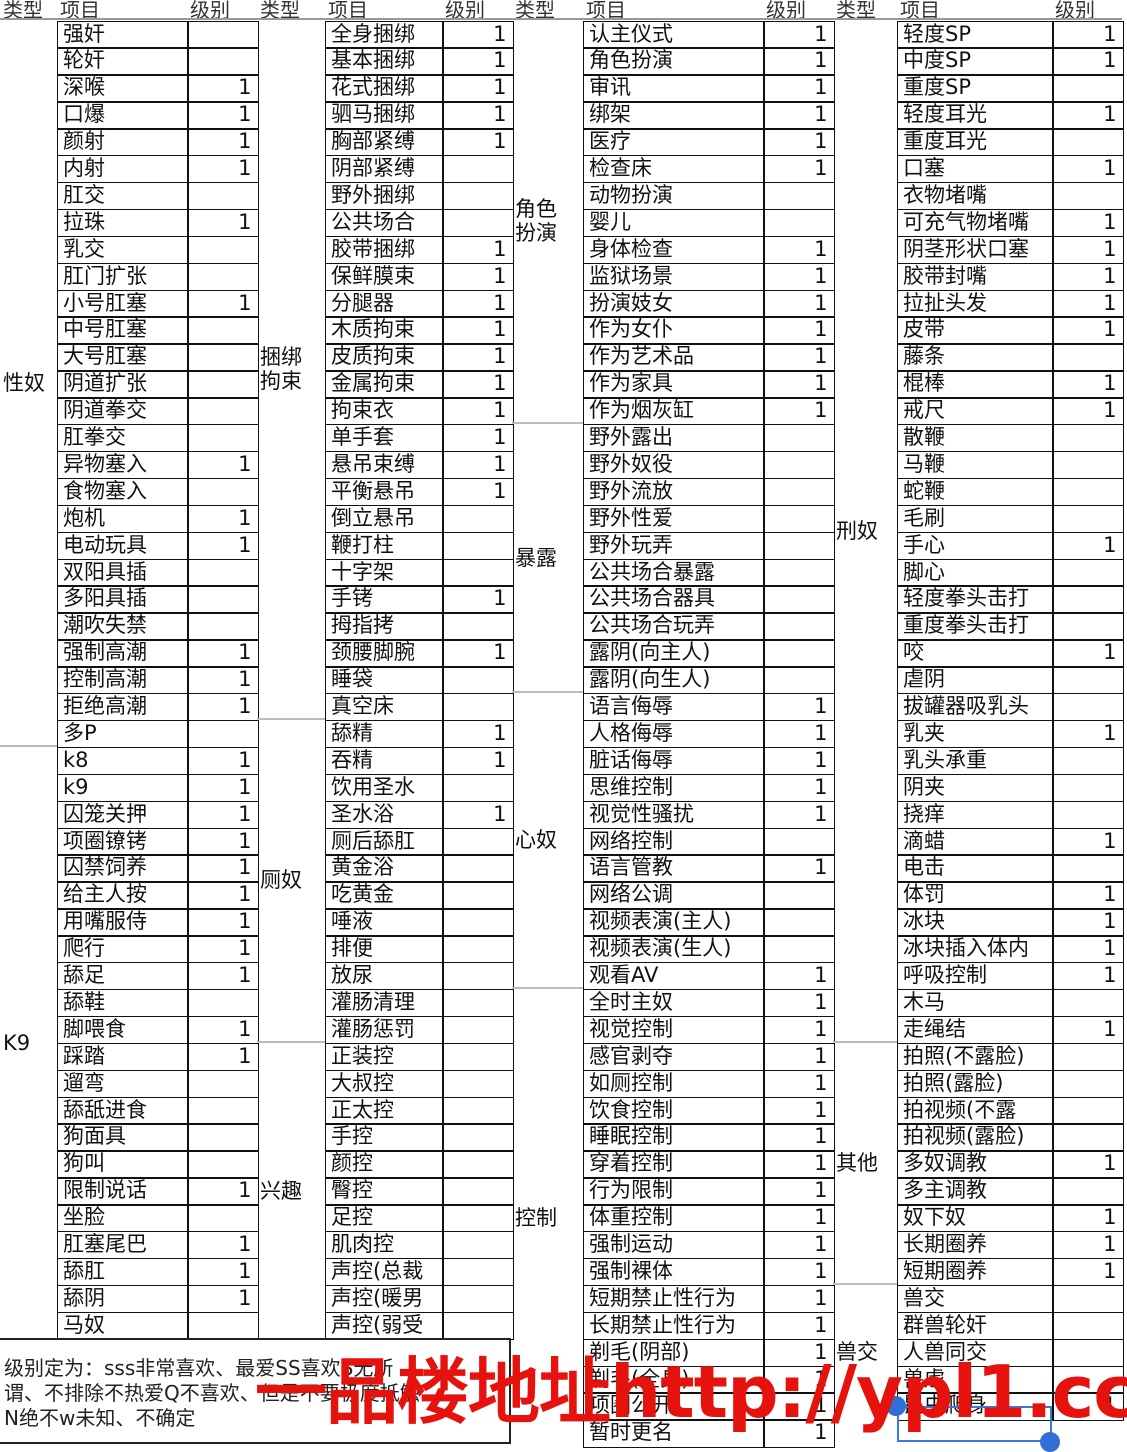 The image size is (1127, 1452). What do you see at coordinates (123, 761) in the screenshot?
I see `item-cell: k8` at bounding box center [123, 761].